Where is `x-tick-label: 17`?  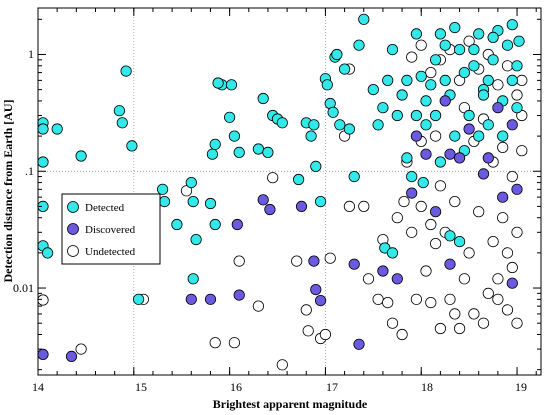
x-tick-label: 17 is located at coordinates (332, 387).